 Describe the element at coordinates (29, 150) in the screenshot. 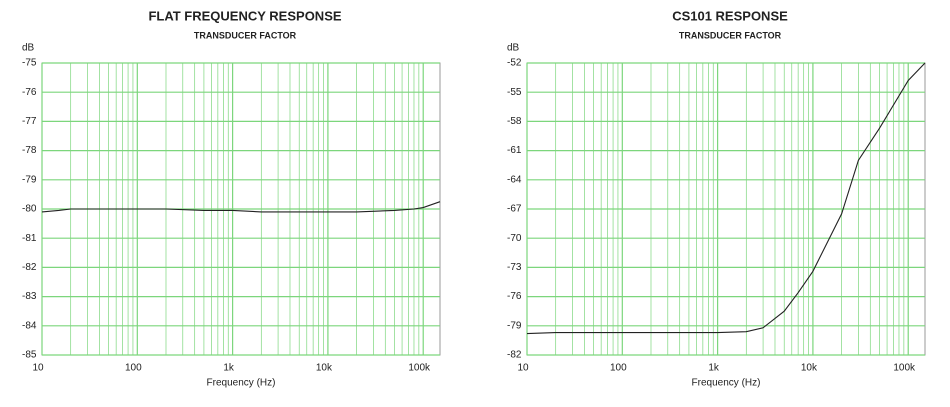

I see `y-tick-label: -78` at that location.